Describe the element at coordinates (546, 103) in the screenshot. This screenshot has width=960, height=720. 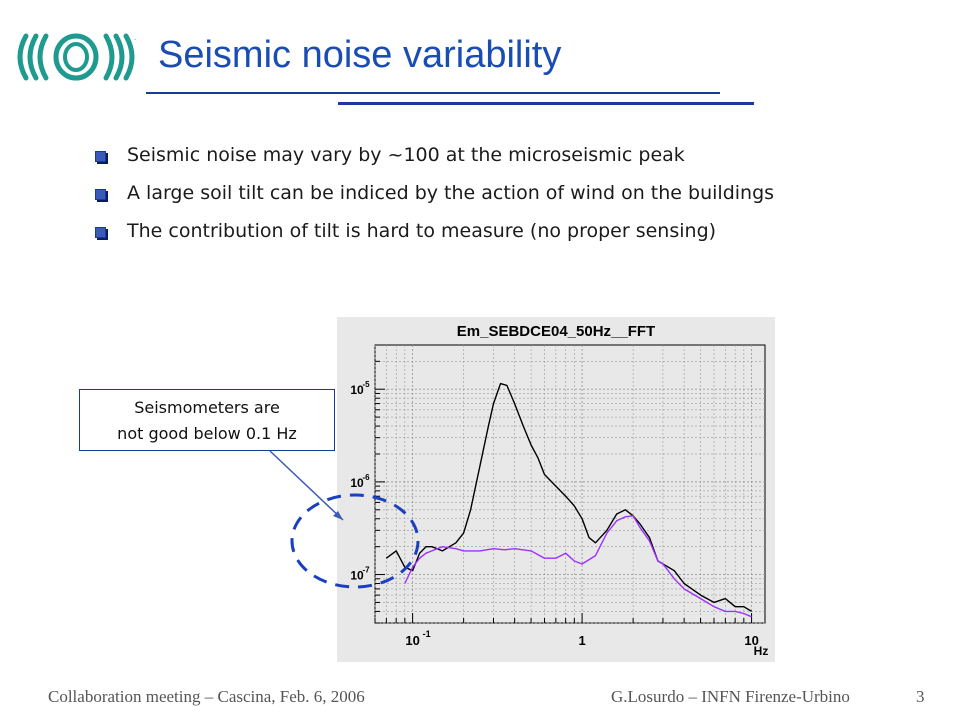
I see `title-rule-bottom` at that location.